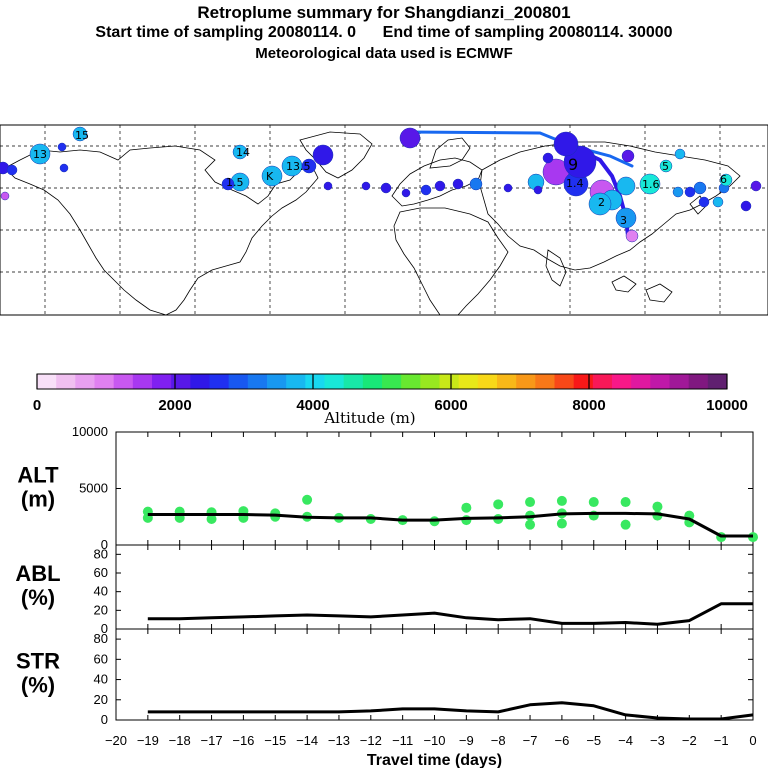 The width and height of the screenshot is (768, 768). Describe the element at coordinates (312, 405) in the screenshot. I see `colorbar-tick-label: 4000` at that location.